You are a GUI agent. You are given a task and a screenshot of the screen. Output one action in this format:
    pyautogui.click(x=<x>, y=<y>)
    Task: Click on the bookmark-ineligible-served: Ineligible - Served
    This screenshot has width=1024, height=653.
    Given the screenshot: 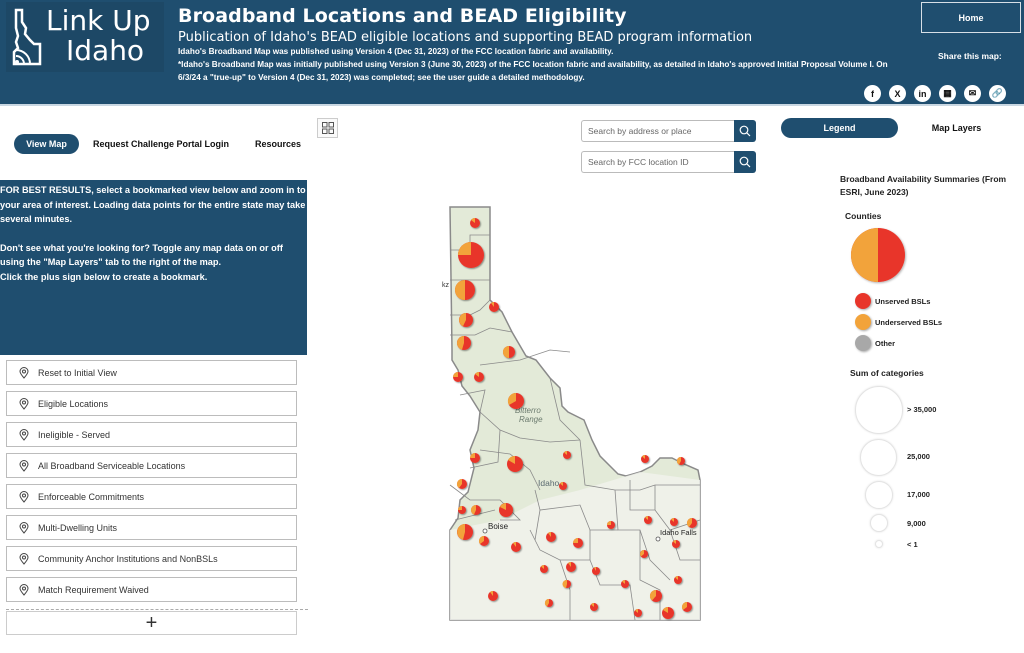 What is the action you would take?
    pyautogui.click(x=151, y=434)
    